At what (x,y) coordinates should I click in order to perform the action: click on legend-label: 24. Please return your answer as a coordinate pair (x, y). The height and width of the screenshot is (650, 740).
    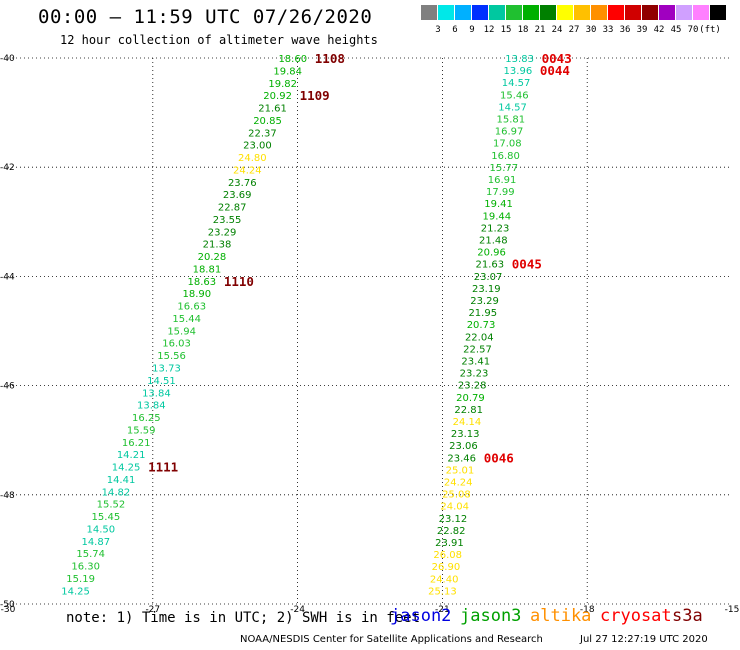
    Looking at the image, I should click on (557, 30).